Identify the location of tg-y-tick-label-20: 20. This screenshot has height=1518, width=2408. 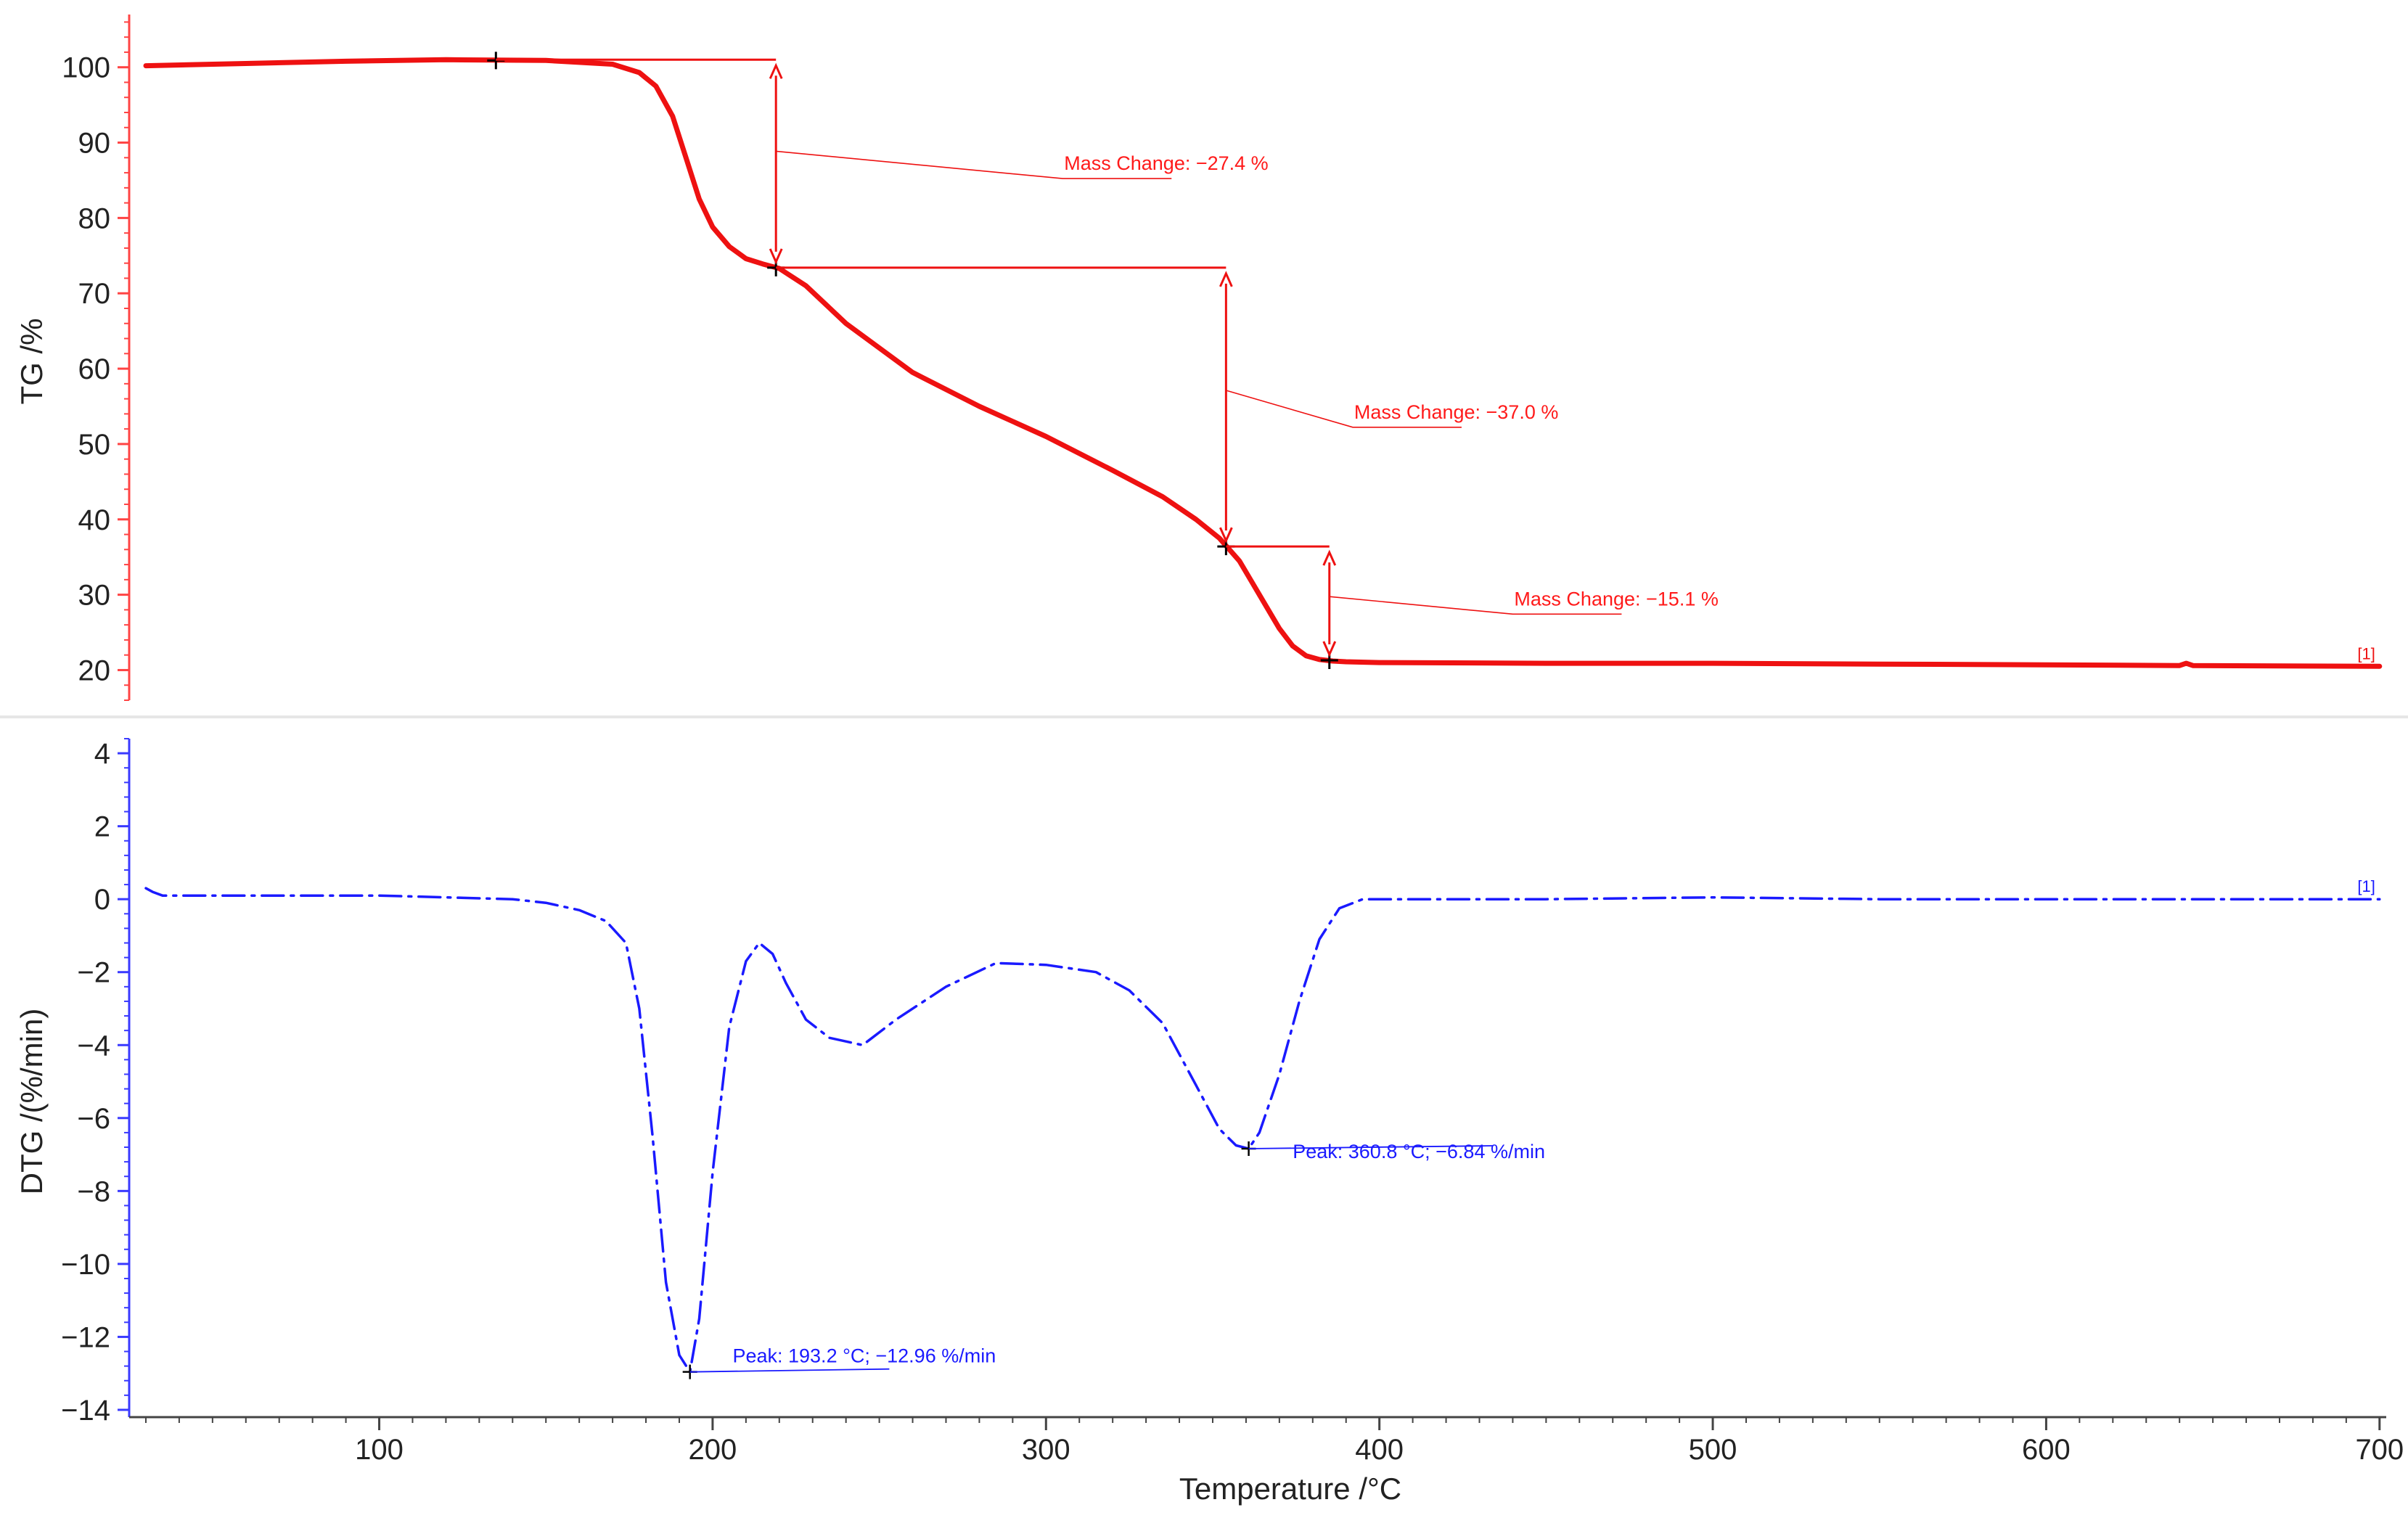
(95, 670).